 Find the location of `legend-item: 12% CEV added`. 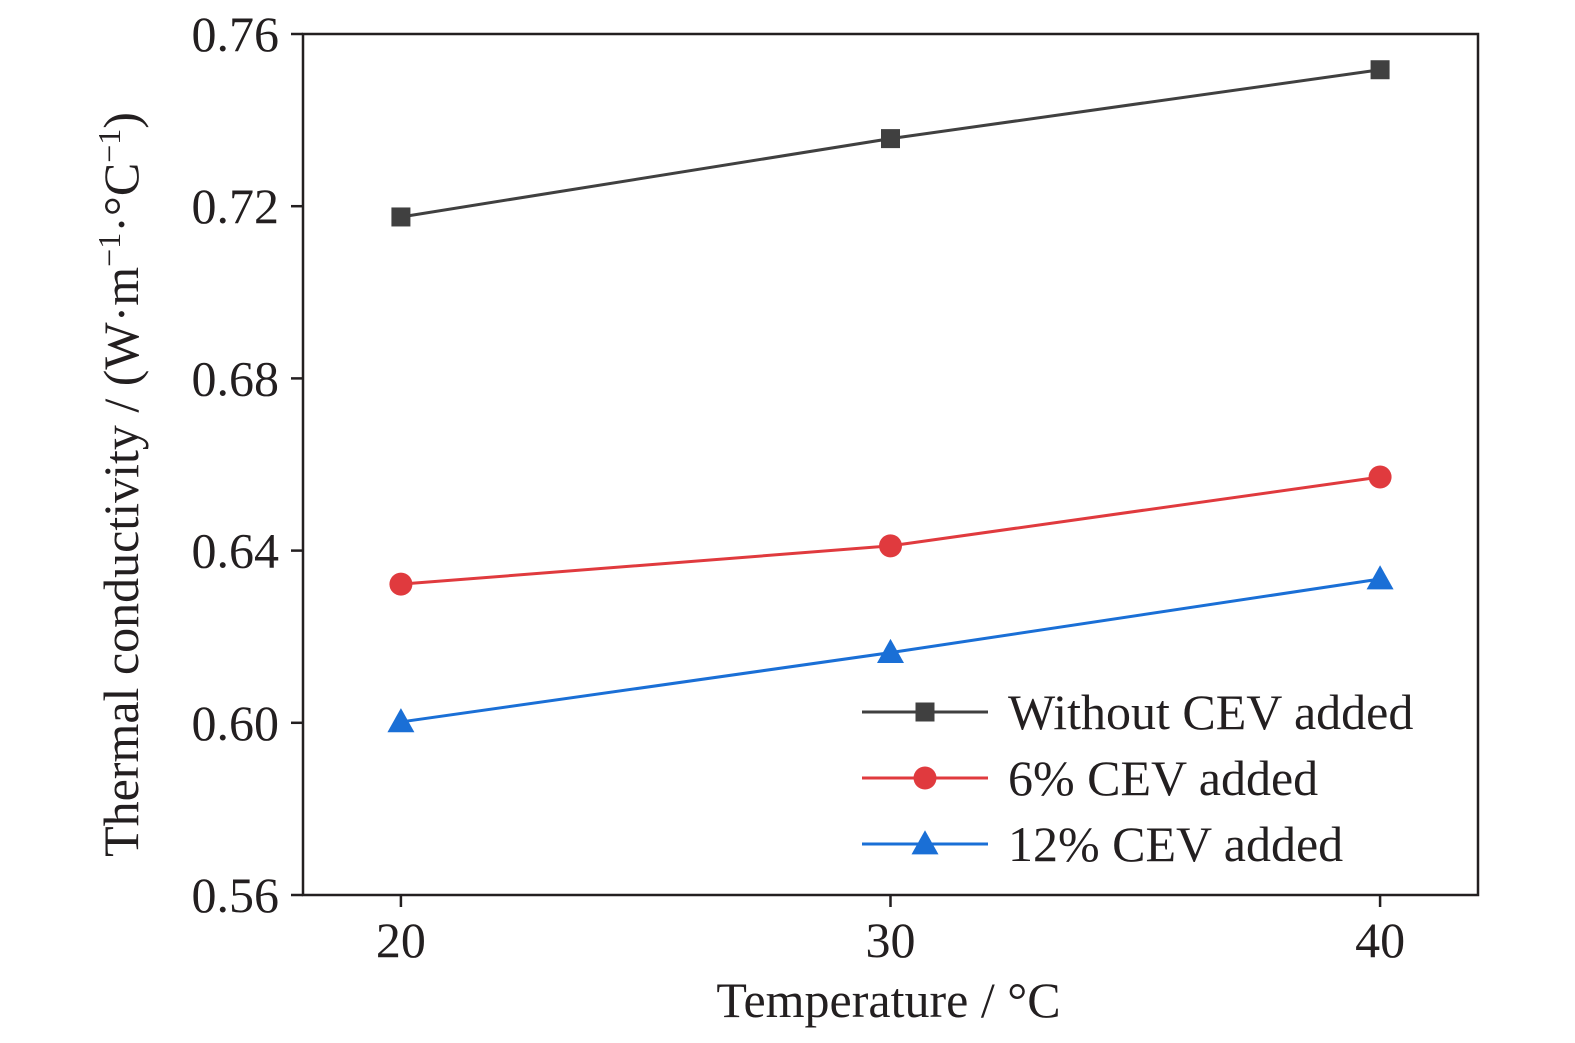

legend-item: 12% CEV added is located at coordinates (1102, 844).